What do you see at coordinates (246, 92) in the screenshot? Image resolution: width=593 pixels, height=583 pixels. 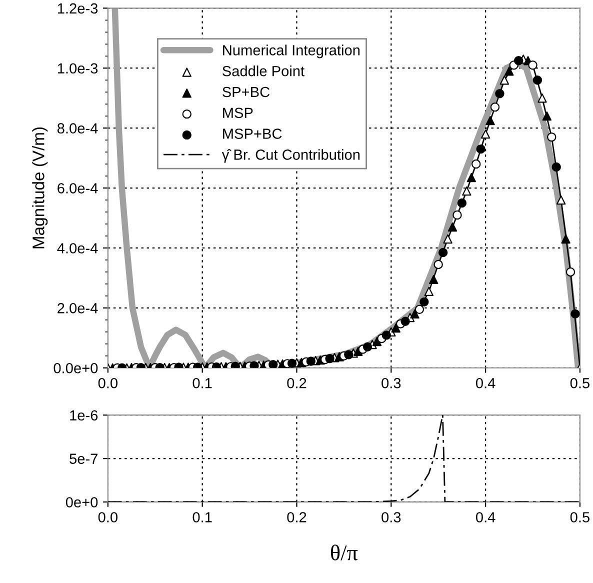 I see `legend-label: SP+BC` at bounding box center [246, 92].